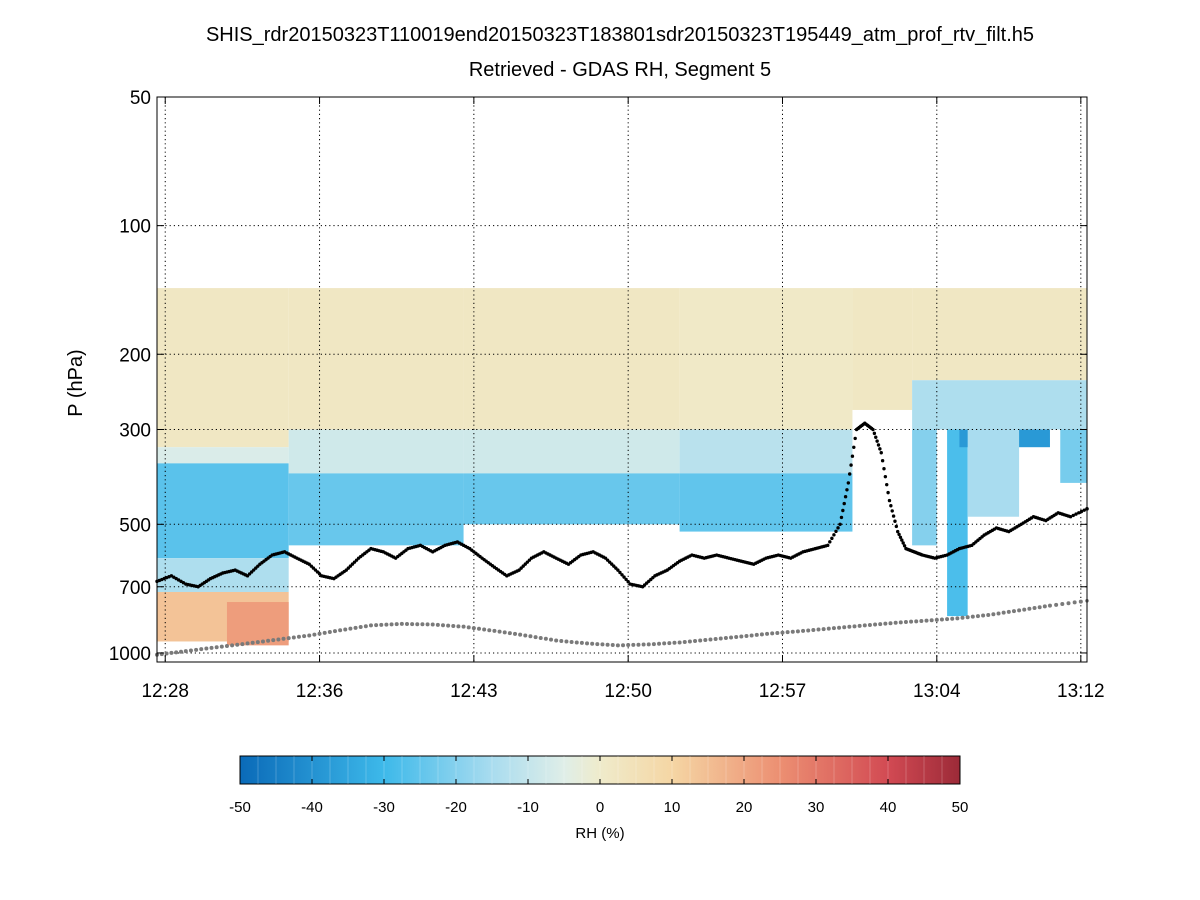 This screenshot has width=1200, height=900. I want to click on y-tick-label: 100, so click(135, 227).